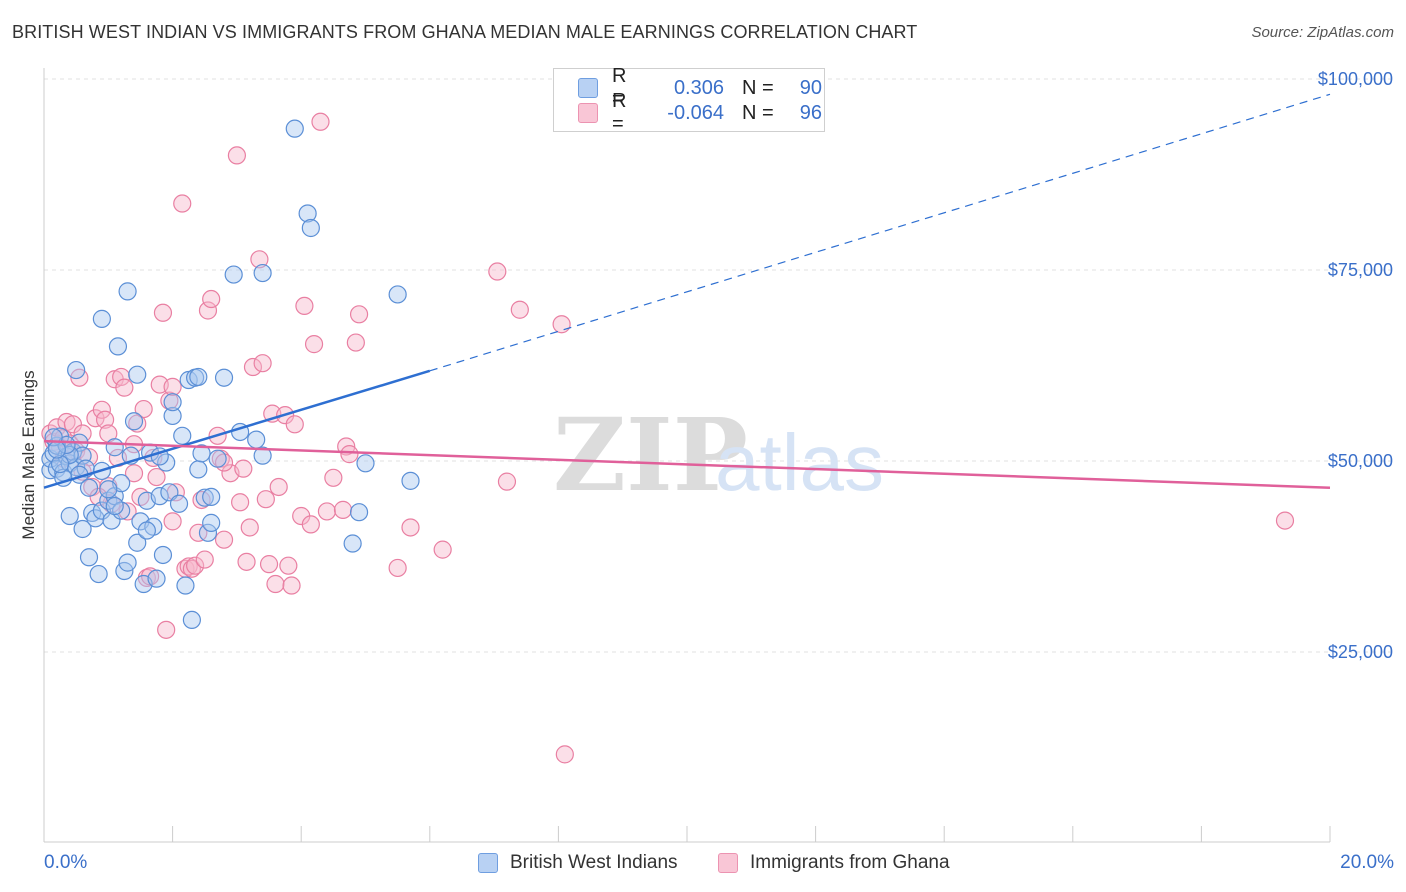 The width and height of the screenshot is (1406, 892). What do you see at coordinates (1355, 79) in the screenshot?
I see `y-tick-label: $100,000` at bounding box center [1355, 79].